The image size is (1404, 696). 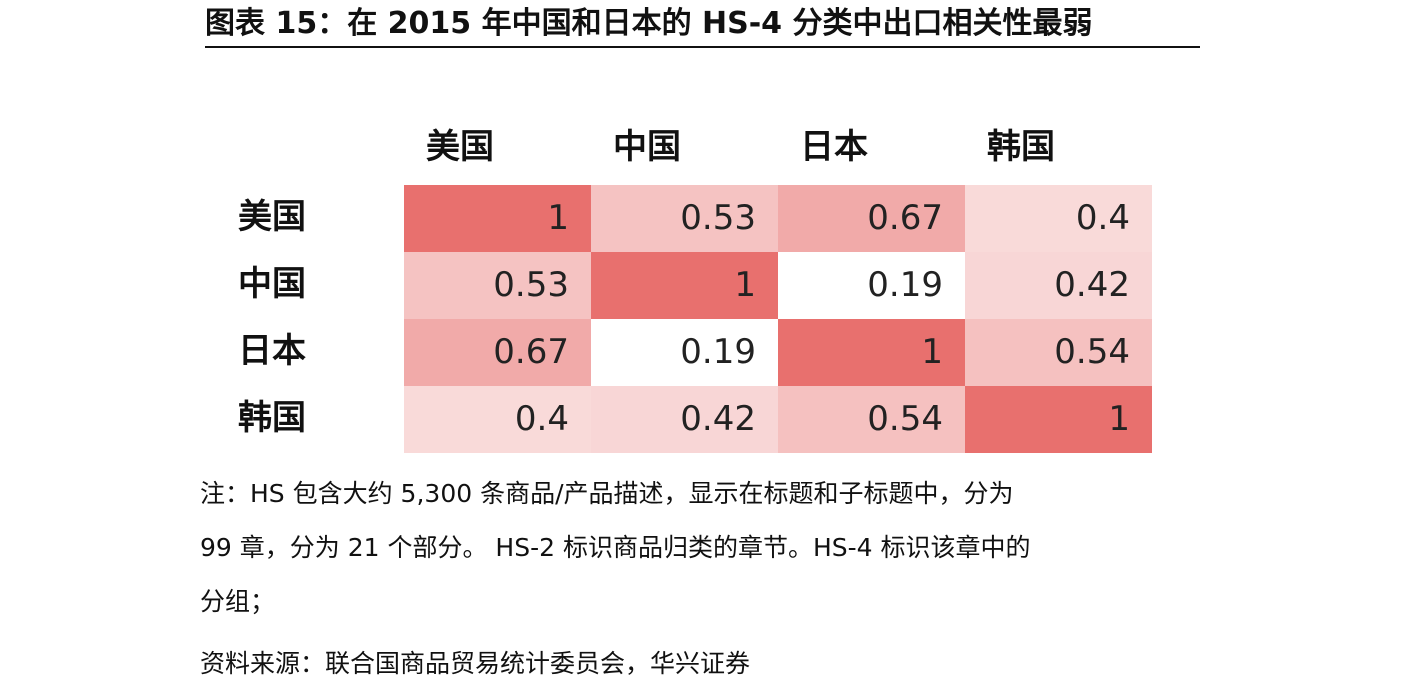 I want to click on note-line-3: 分组；, so click(x=238, y=601).